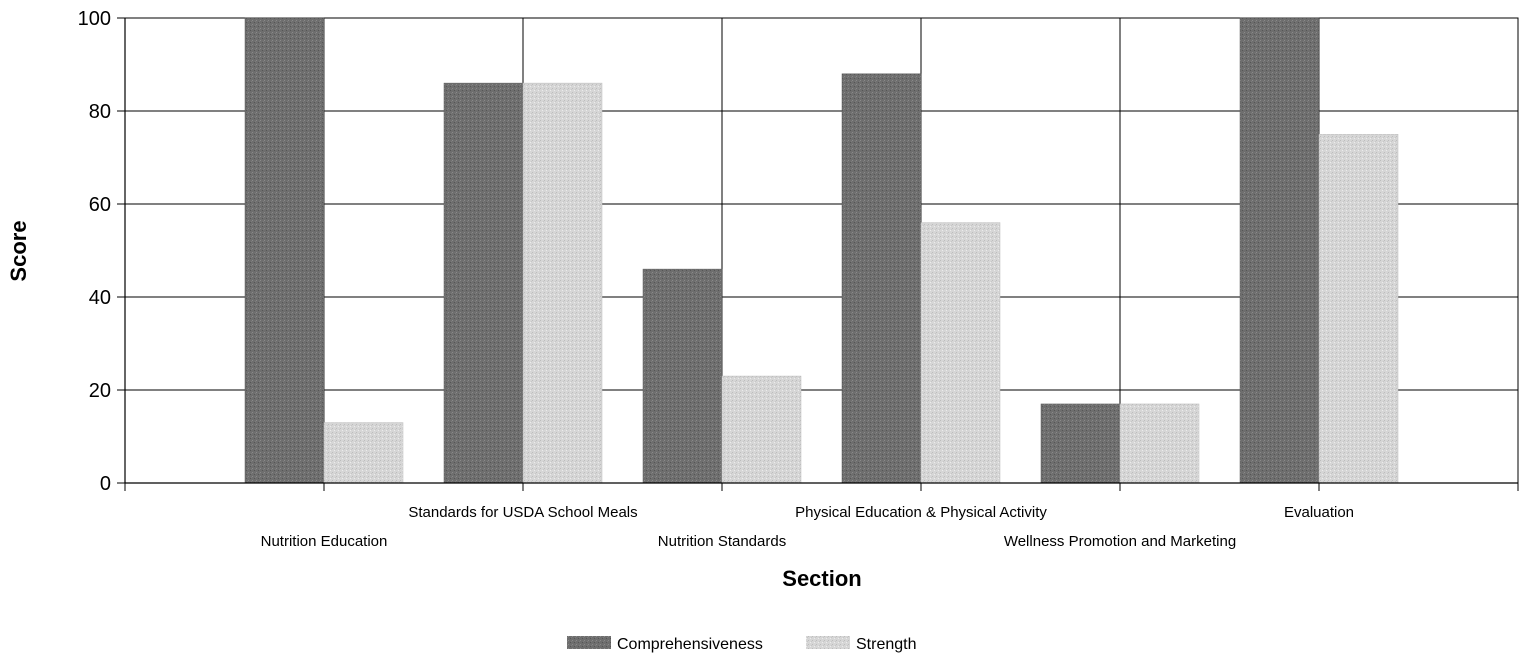 Image resolution: width=1530 pixels, height=660 pixels. I want to click on y-tick-label: 40, so click(100, 298).